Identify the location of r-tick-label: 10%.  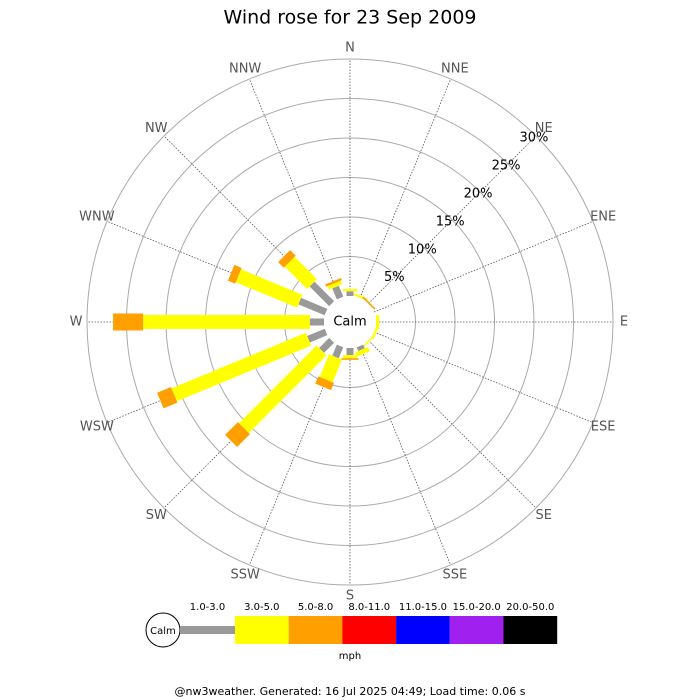
(422, 249).